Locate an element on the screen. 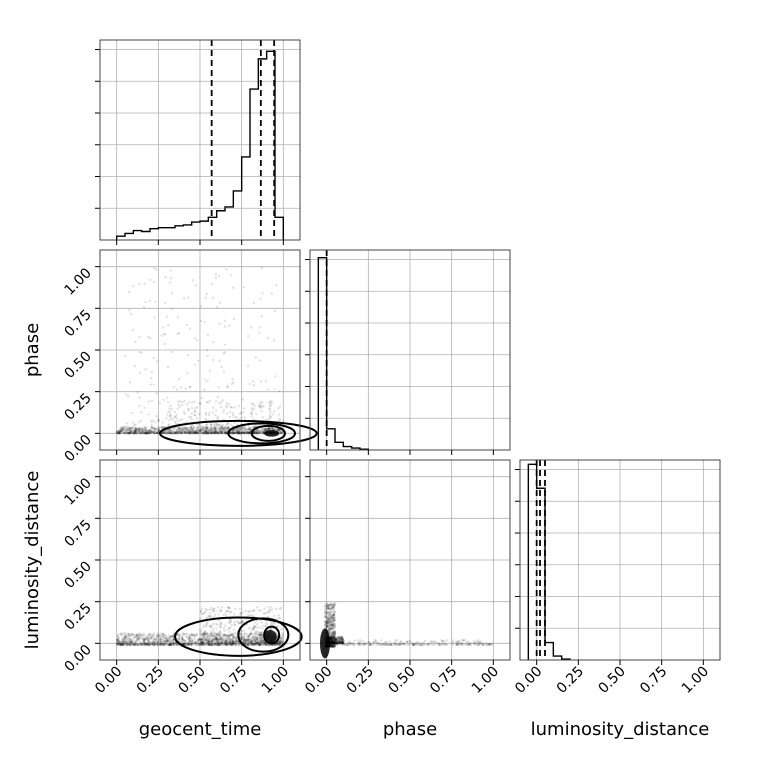 The height and width of the screenshot is (760, 760). density-core is located at coordinates (325, 643).